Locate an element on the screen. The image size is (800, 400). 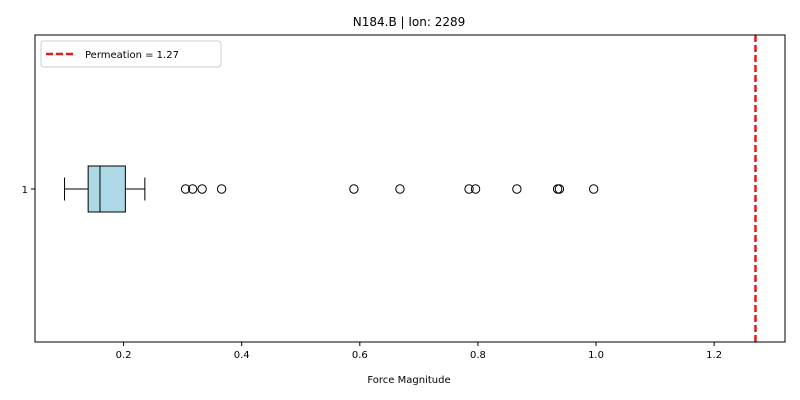
x-tick-label: 0.4 is located at coordinates (242, 355).